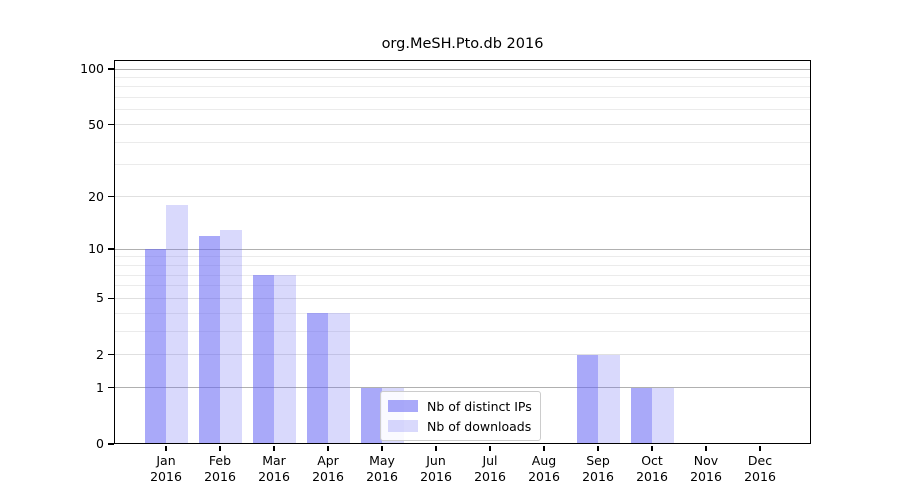 The image size is (900, 500). Describe the element at coordinates (652, 448) in the screenshot. I see `xtick-mark-oct` at that location.